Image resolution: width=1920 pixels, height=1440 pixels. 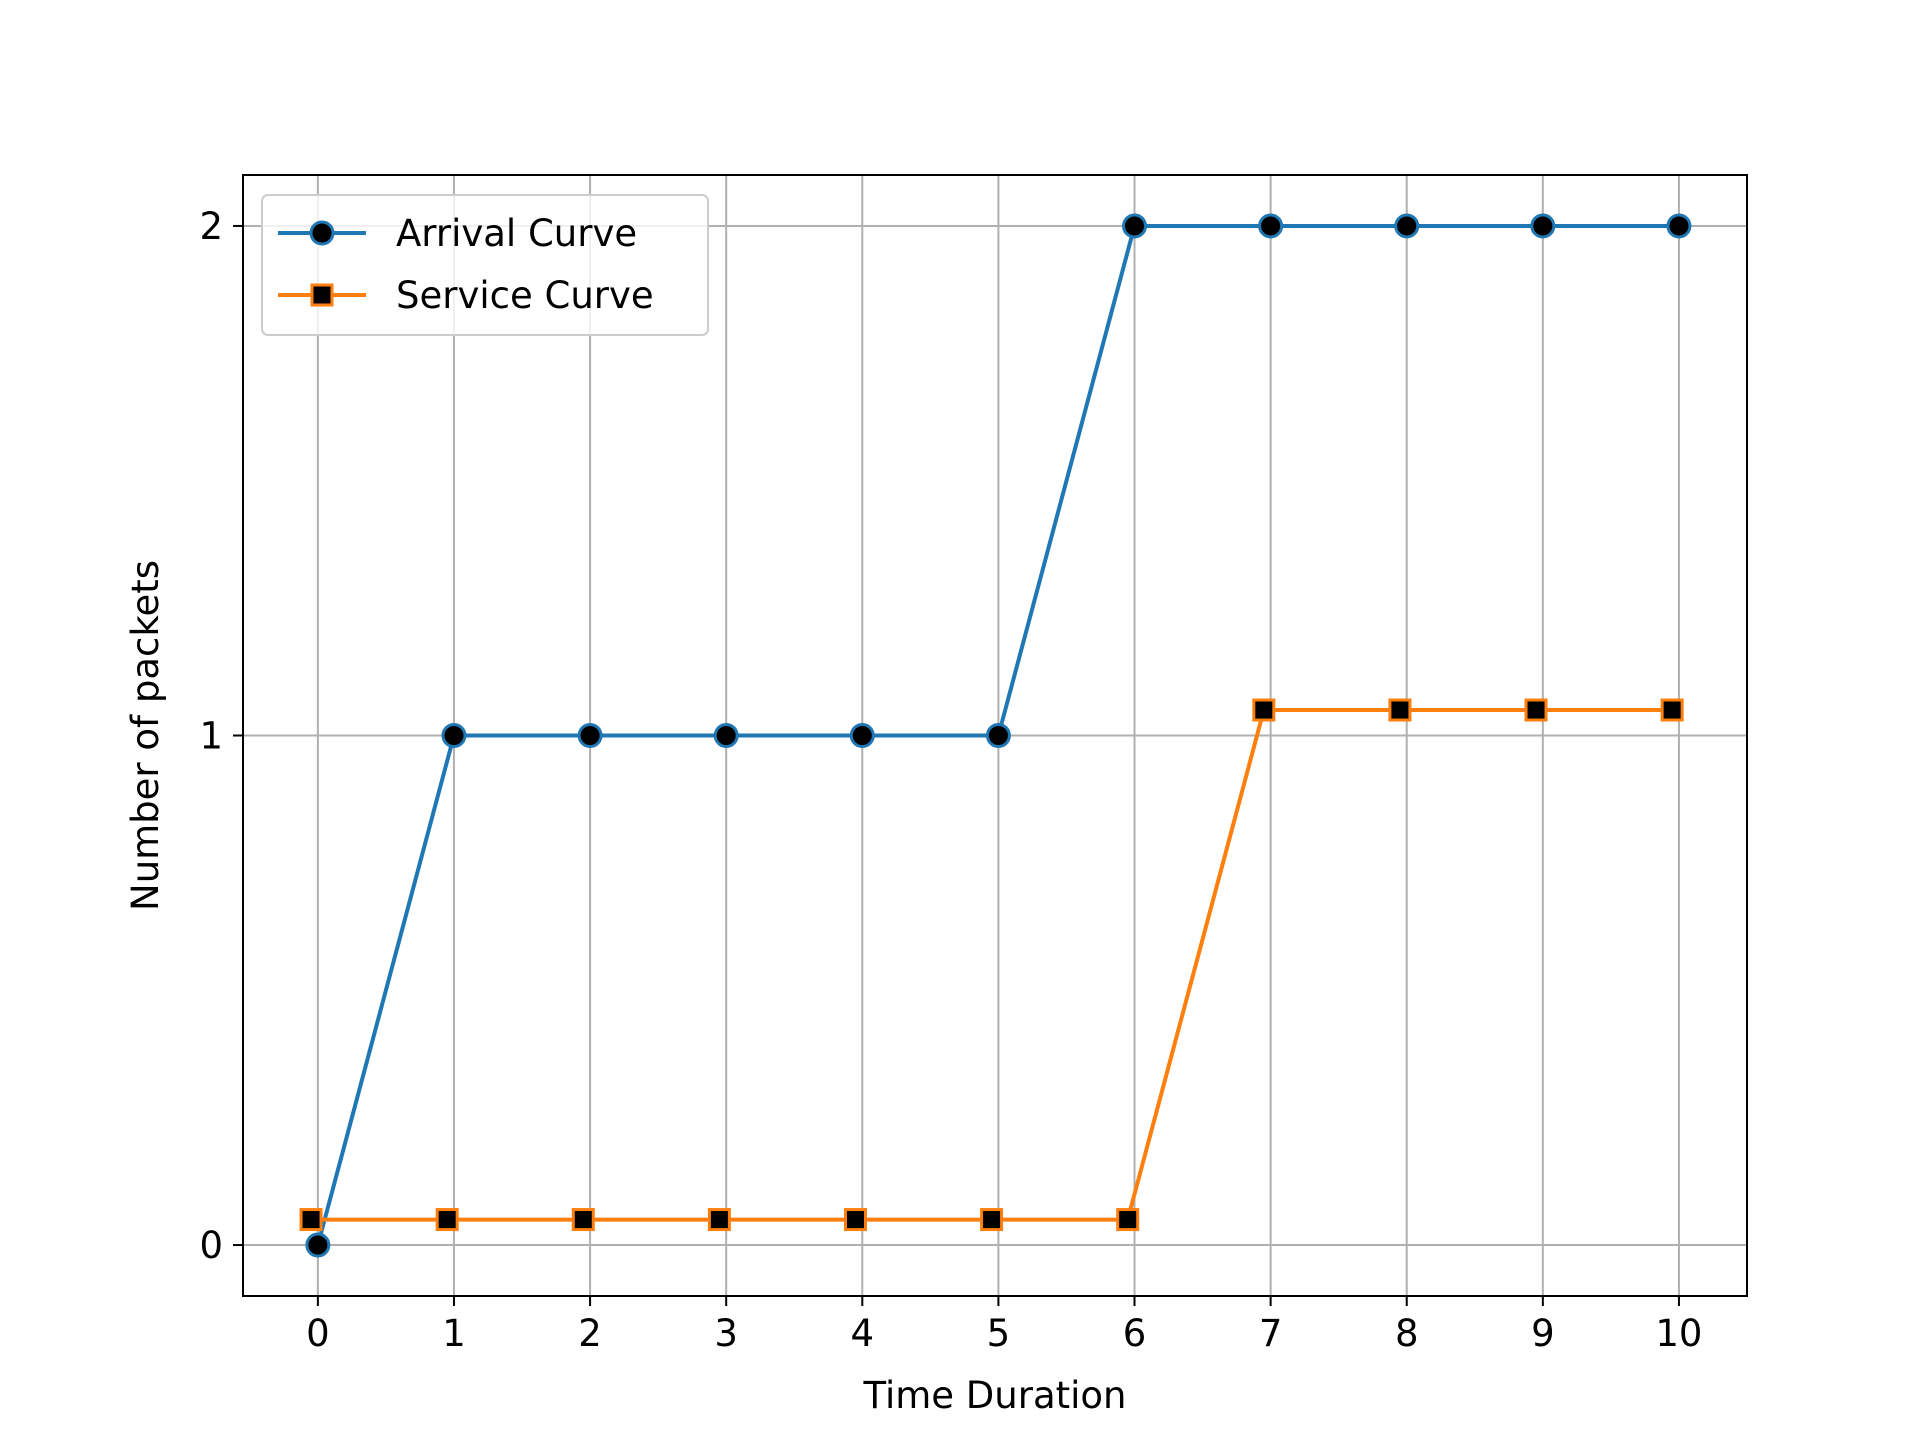 What do you see at coordinates (726, 1333) in the screenshot?
I see `x-tick-label: 3` at bounding box center [726, 1333].